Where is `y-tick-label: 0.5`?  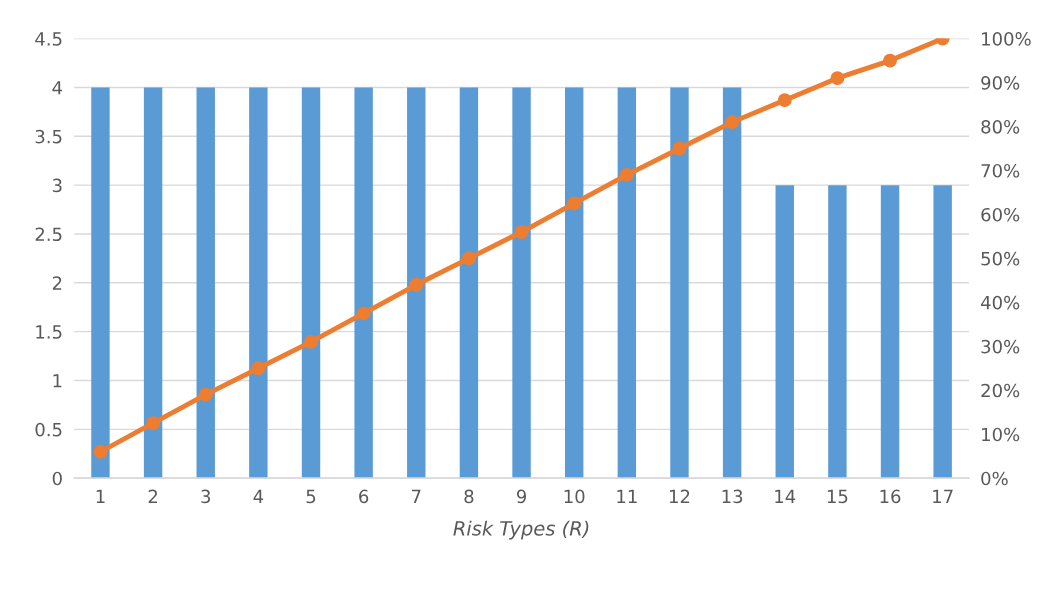
y-tick-label: 0.5 is located at coordinates (48, 429).